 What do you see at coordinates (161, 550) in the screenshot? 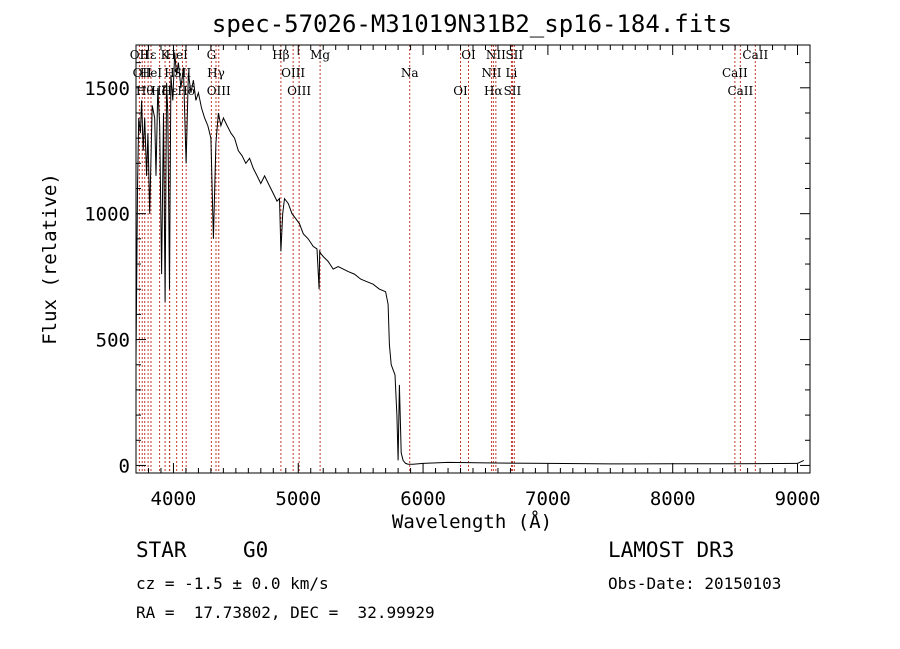
I see `object-class: STAR` at bounding box center [161, 550].